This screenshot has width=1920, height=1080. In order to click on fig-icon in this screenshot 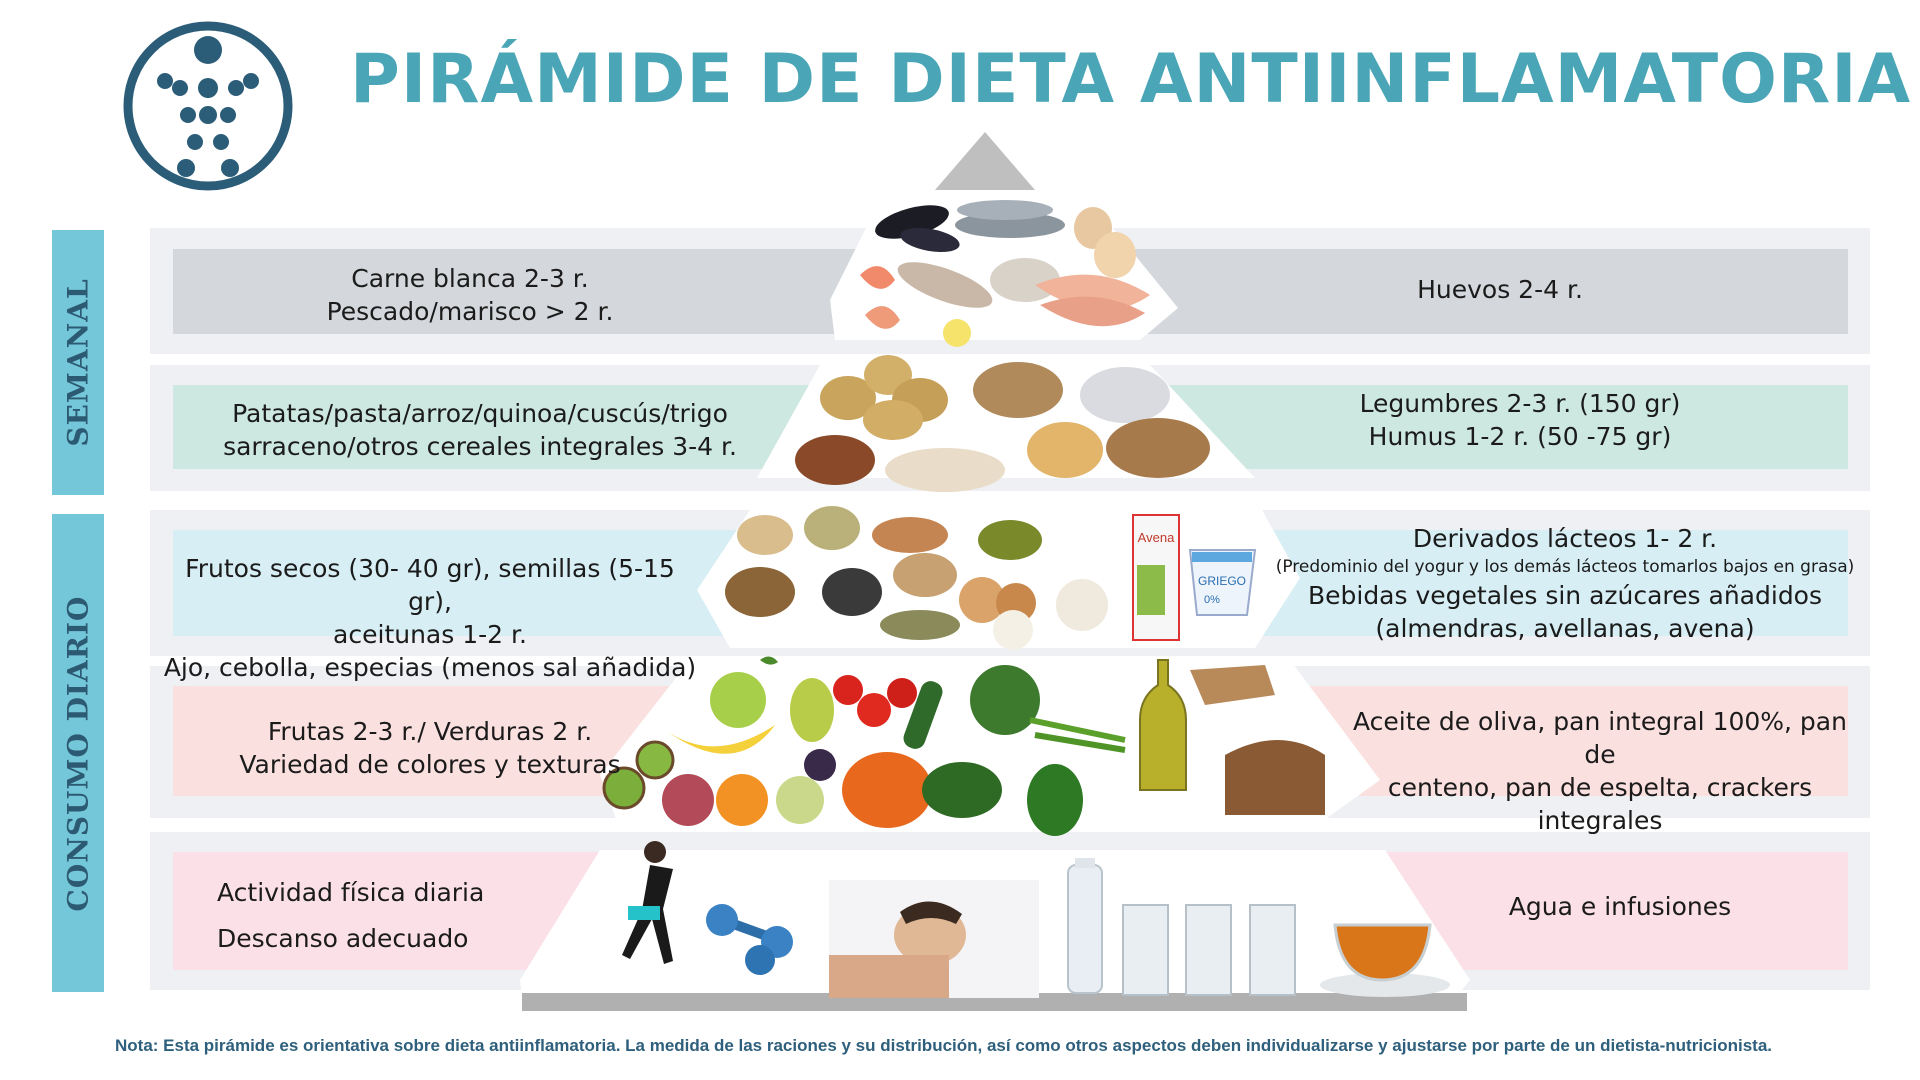, I will do `click(688, 800)`.